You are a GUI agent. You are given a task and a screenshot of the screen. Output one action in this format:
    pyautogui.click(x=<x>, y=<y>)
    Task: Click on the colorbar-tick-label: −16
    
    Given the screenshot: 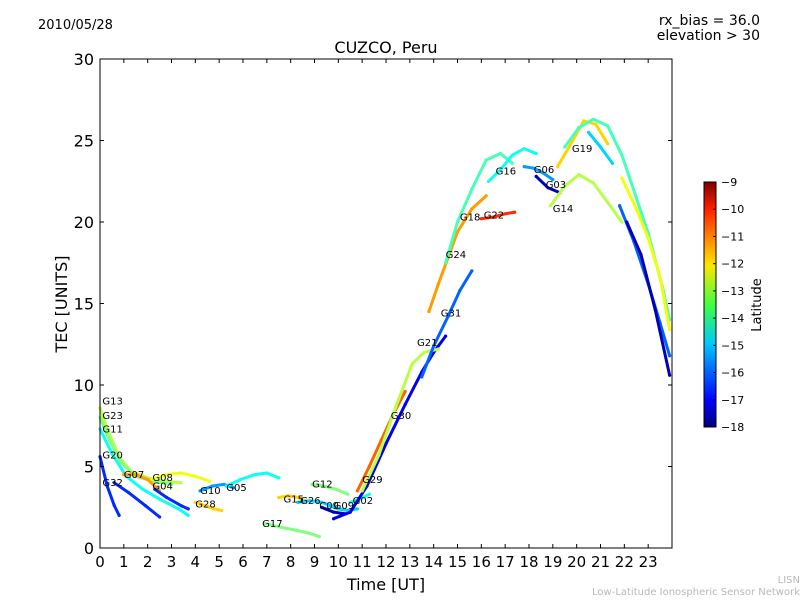 What is the action you would take?
    pyautogui.click(x=732, y=373)
    